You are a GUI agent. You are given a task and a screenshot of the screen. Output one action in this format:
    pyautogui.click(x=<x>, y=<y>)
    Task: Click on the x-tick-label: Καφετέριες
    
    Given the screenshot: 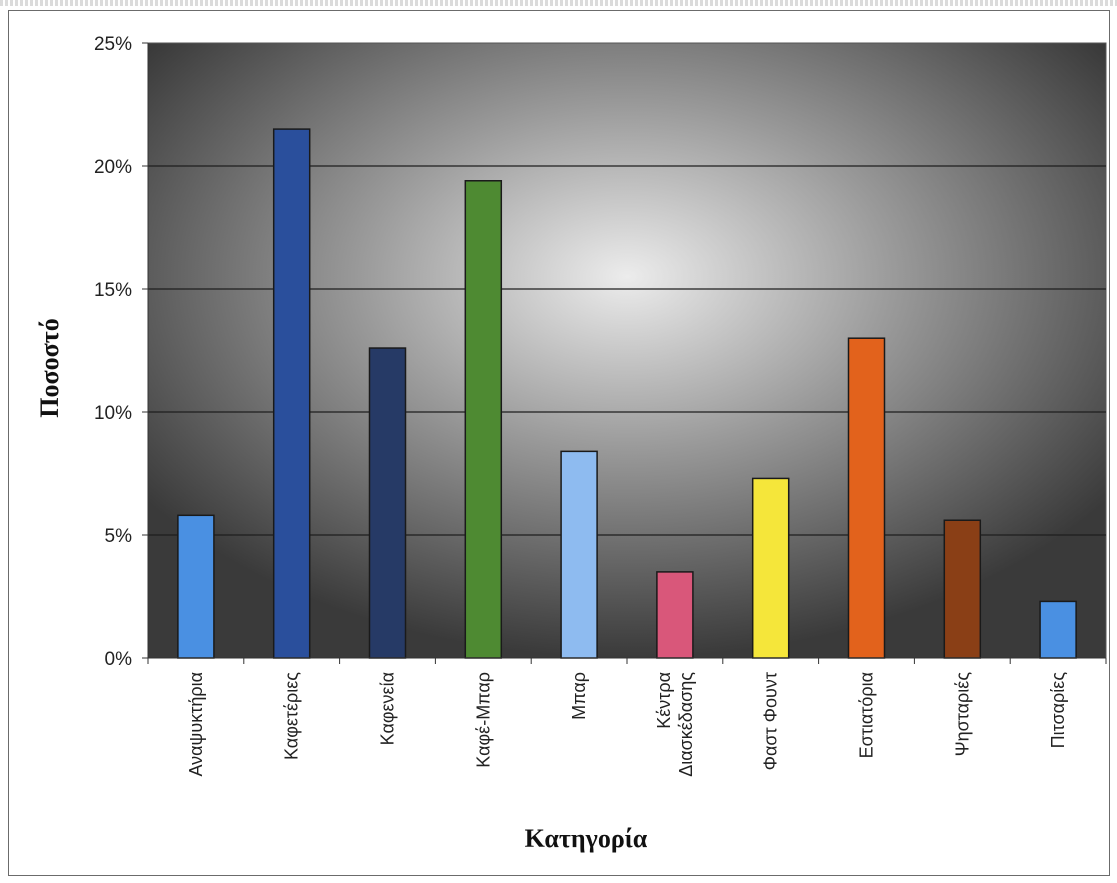 What is the action you would take?
    pyautogui.click(x=292, y=716)
    